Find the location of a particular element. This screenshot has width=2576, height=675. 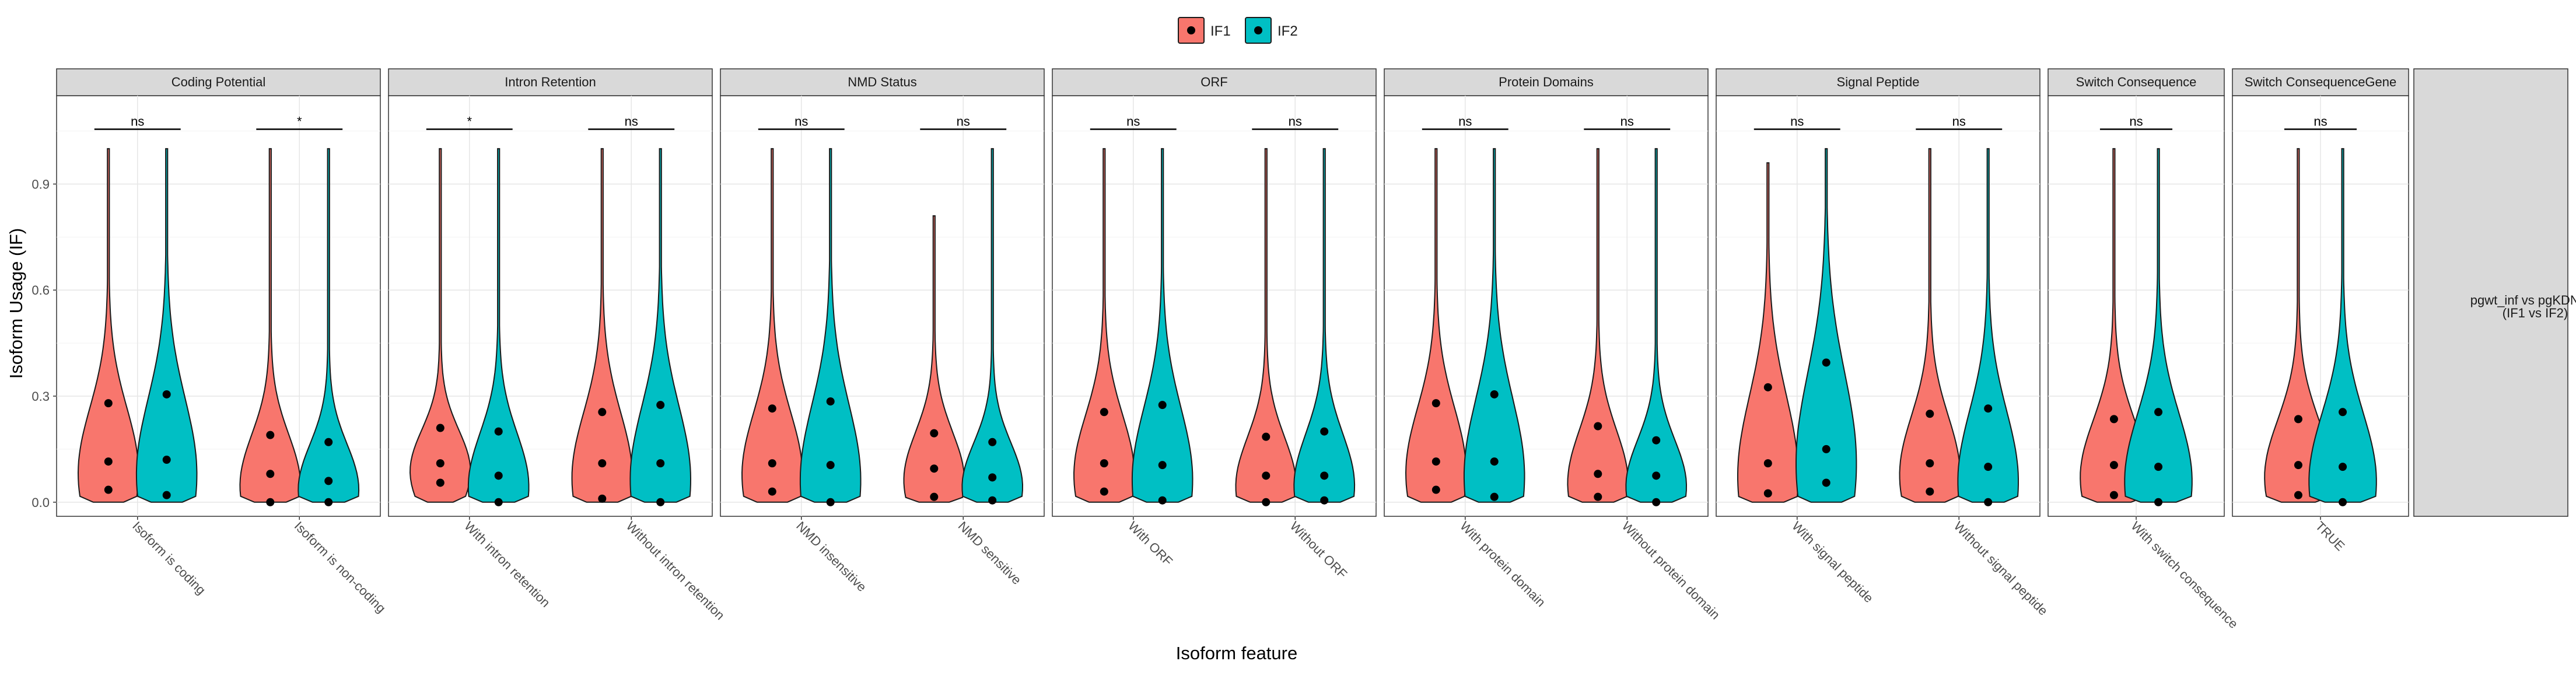

facet-title: Protein Domains is located at coordinates (1546, 82).